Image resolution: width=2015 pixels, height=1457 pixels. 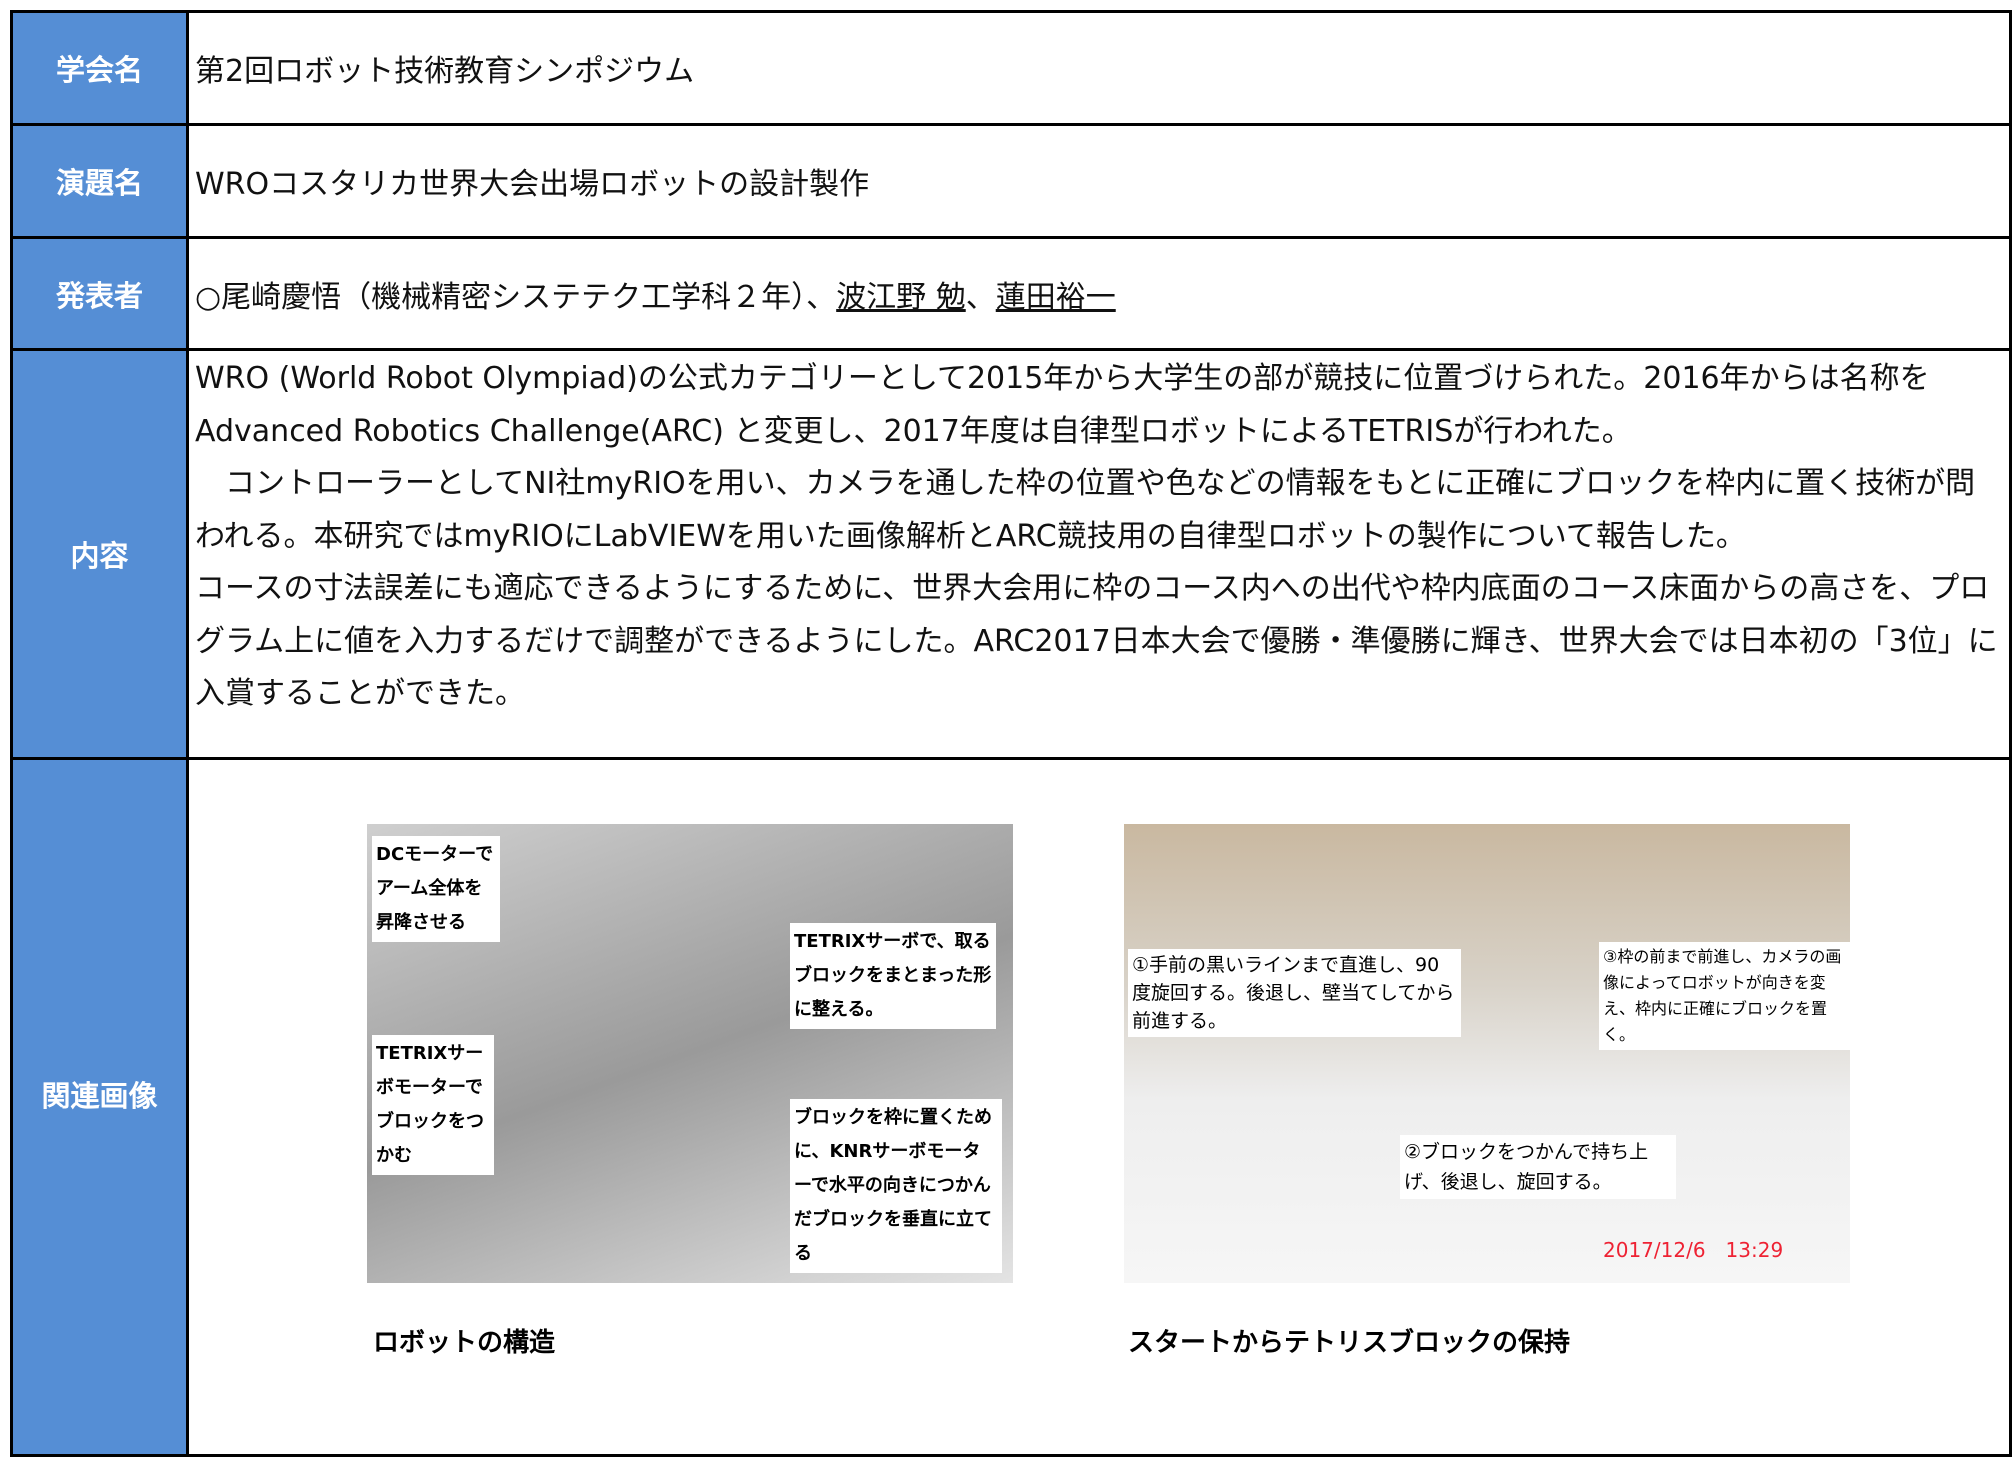 I want to click on author: 波江野 勉, so click(x=901, y=297).